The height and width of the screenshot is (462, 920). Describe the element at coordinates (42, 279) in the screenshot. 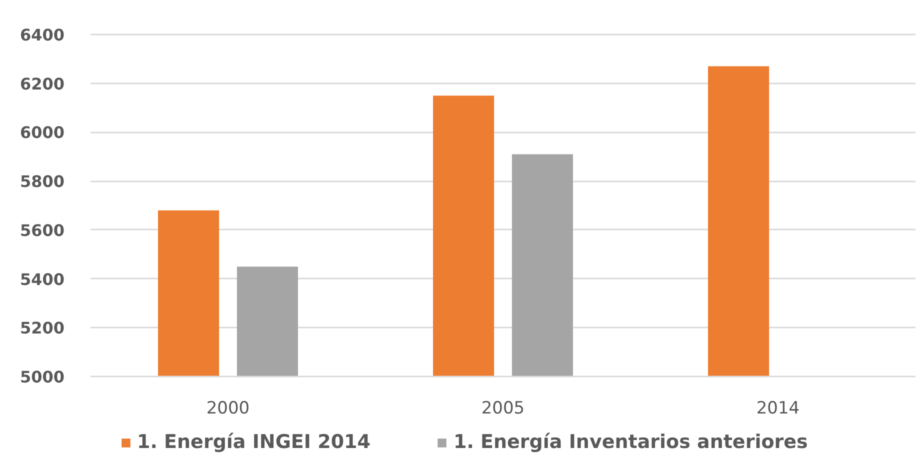

I see `y-tick-label: 5400` at that location.